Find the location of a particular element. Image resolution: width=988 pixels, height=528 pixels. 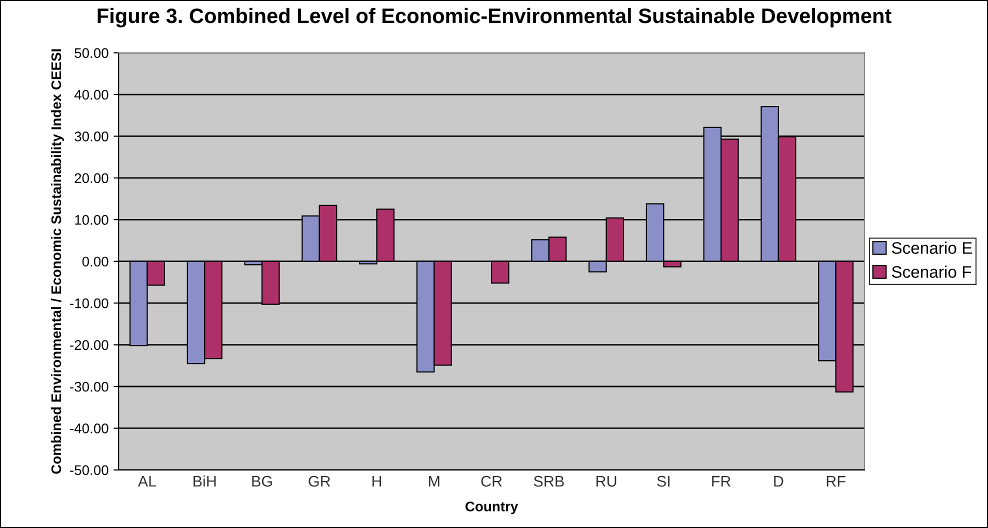

chart-title: Figure 3. Combined Level of Economic-Environmental Sustainable Development is located at coordinates (495, 18).